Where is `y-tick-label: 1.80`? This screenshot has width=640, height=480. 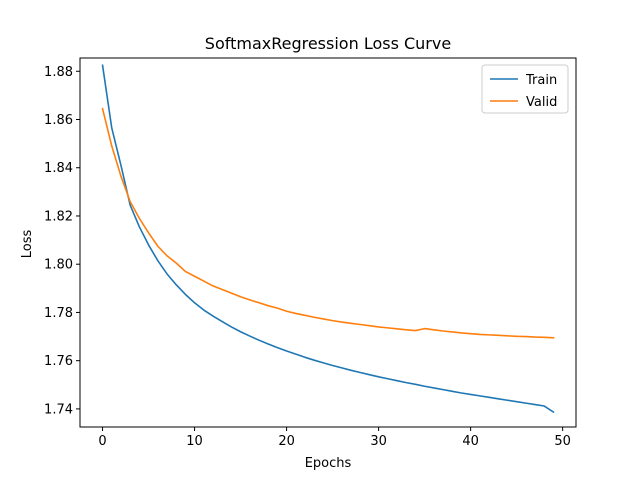
y-tick-label: 1.80 is located at coordinates (58, 265).